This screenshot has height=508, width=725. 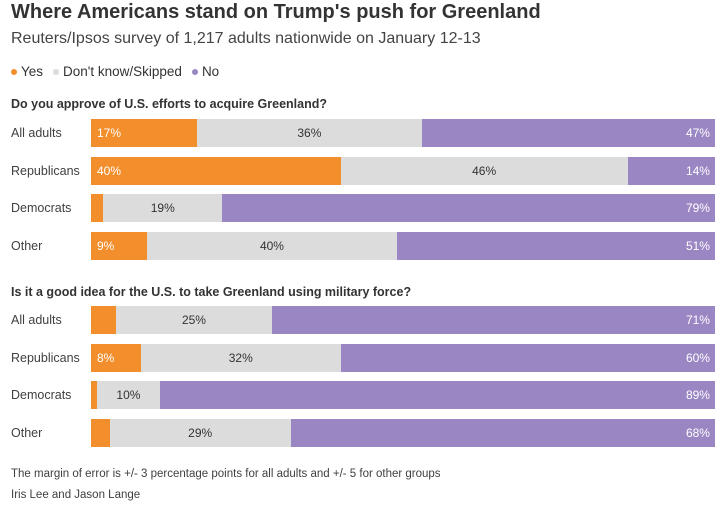 What do you see at coordinates (109, 133) in the screenshot?
I see `data-label-yes: 17%` at bounding box center [109, 133].